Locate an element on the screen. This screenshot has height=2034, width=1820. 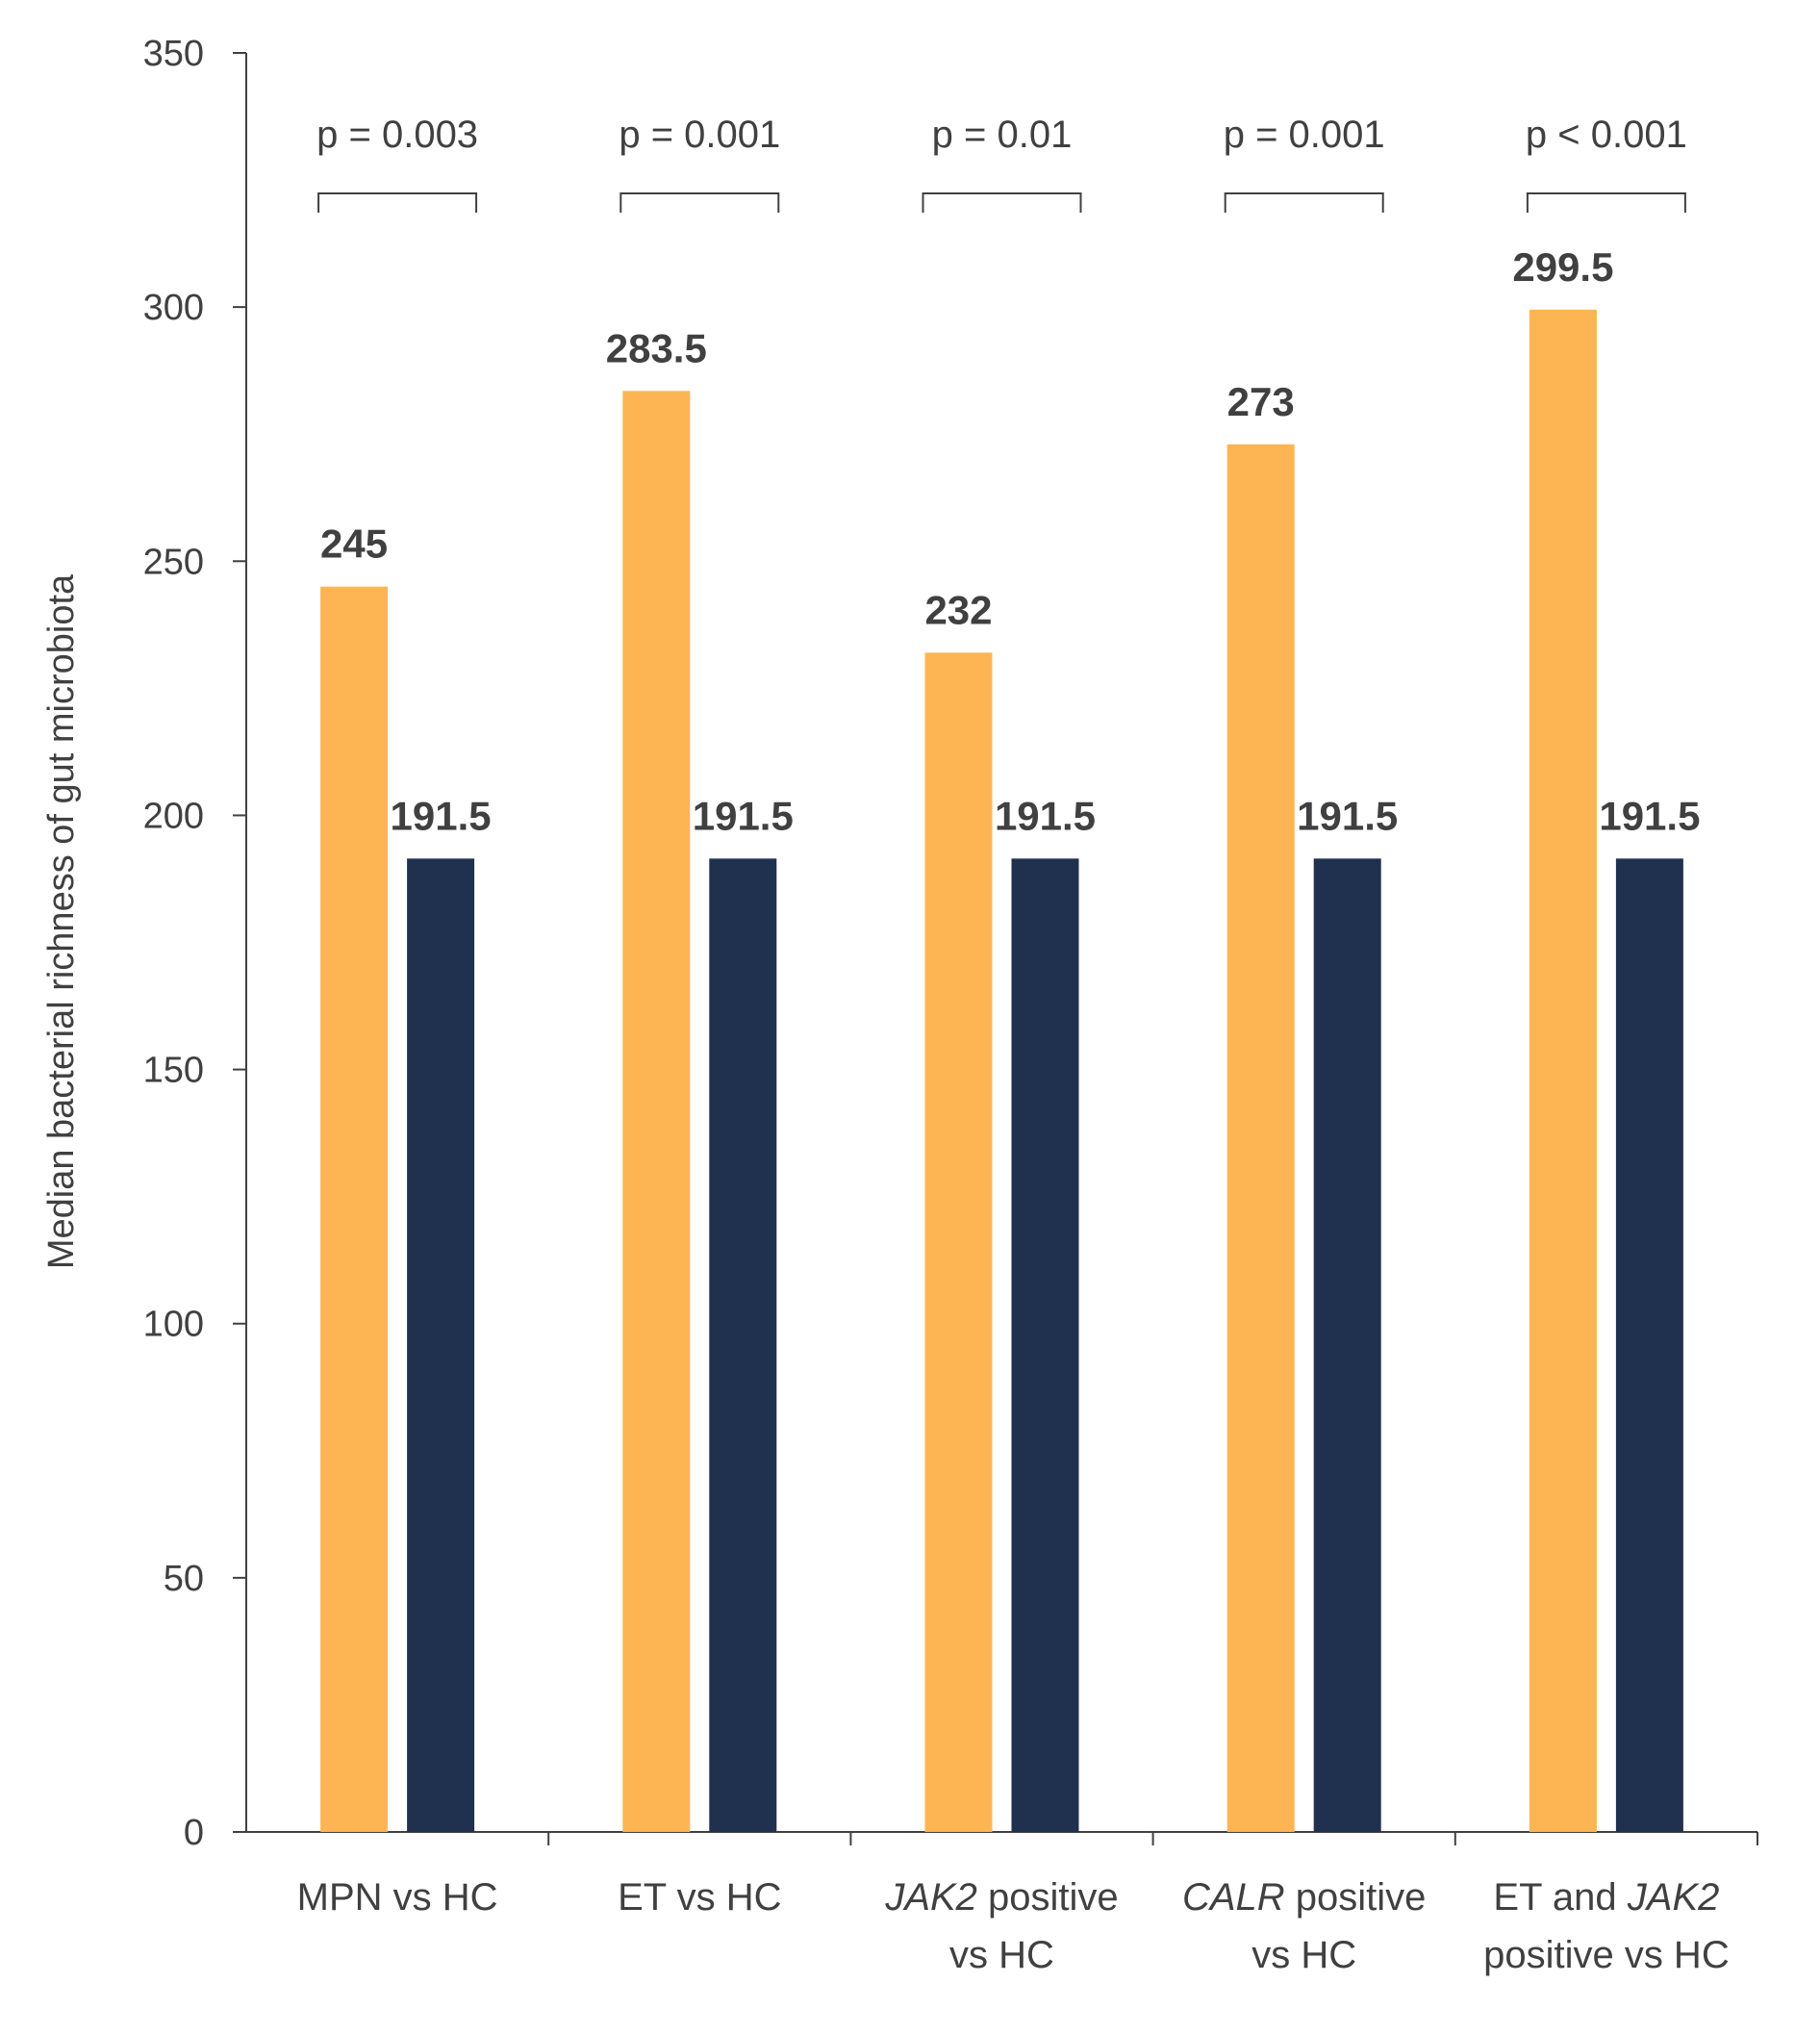
y-tick-label: 50 is located at coordinates (184, 1579).